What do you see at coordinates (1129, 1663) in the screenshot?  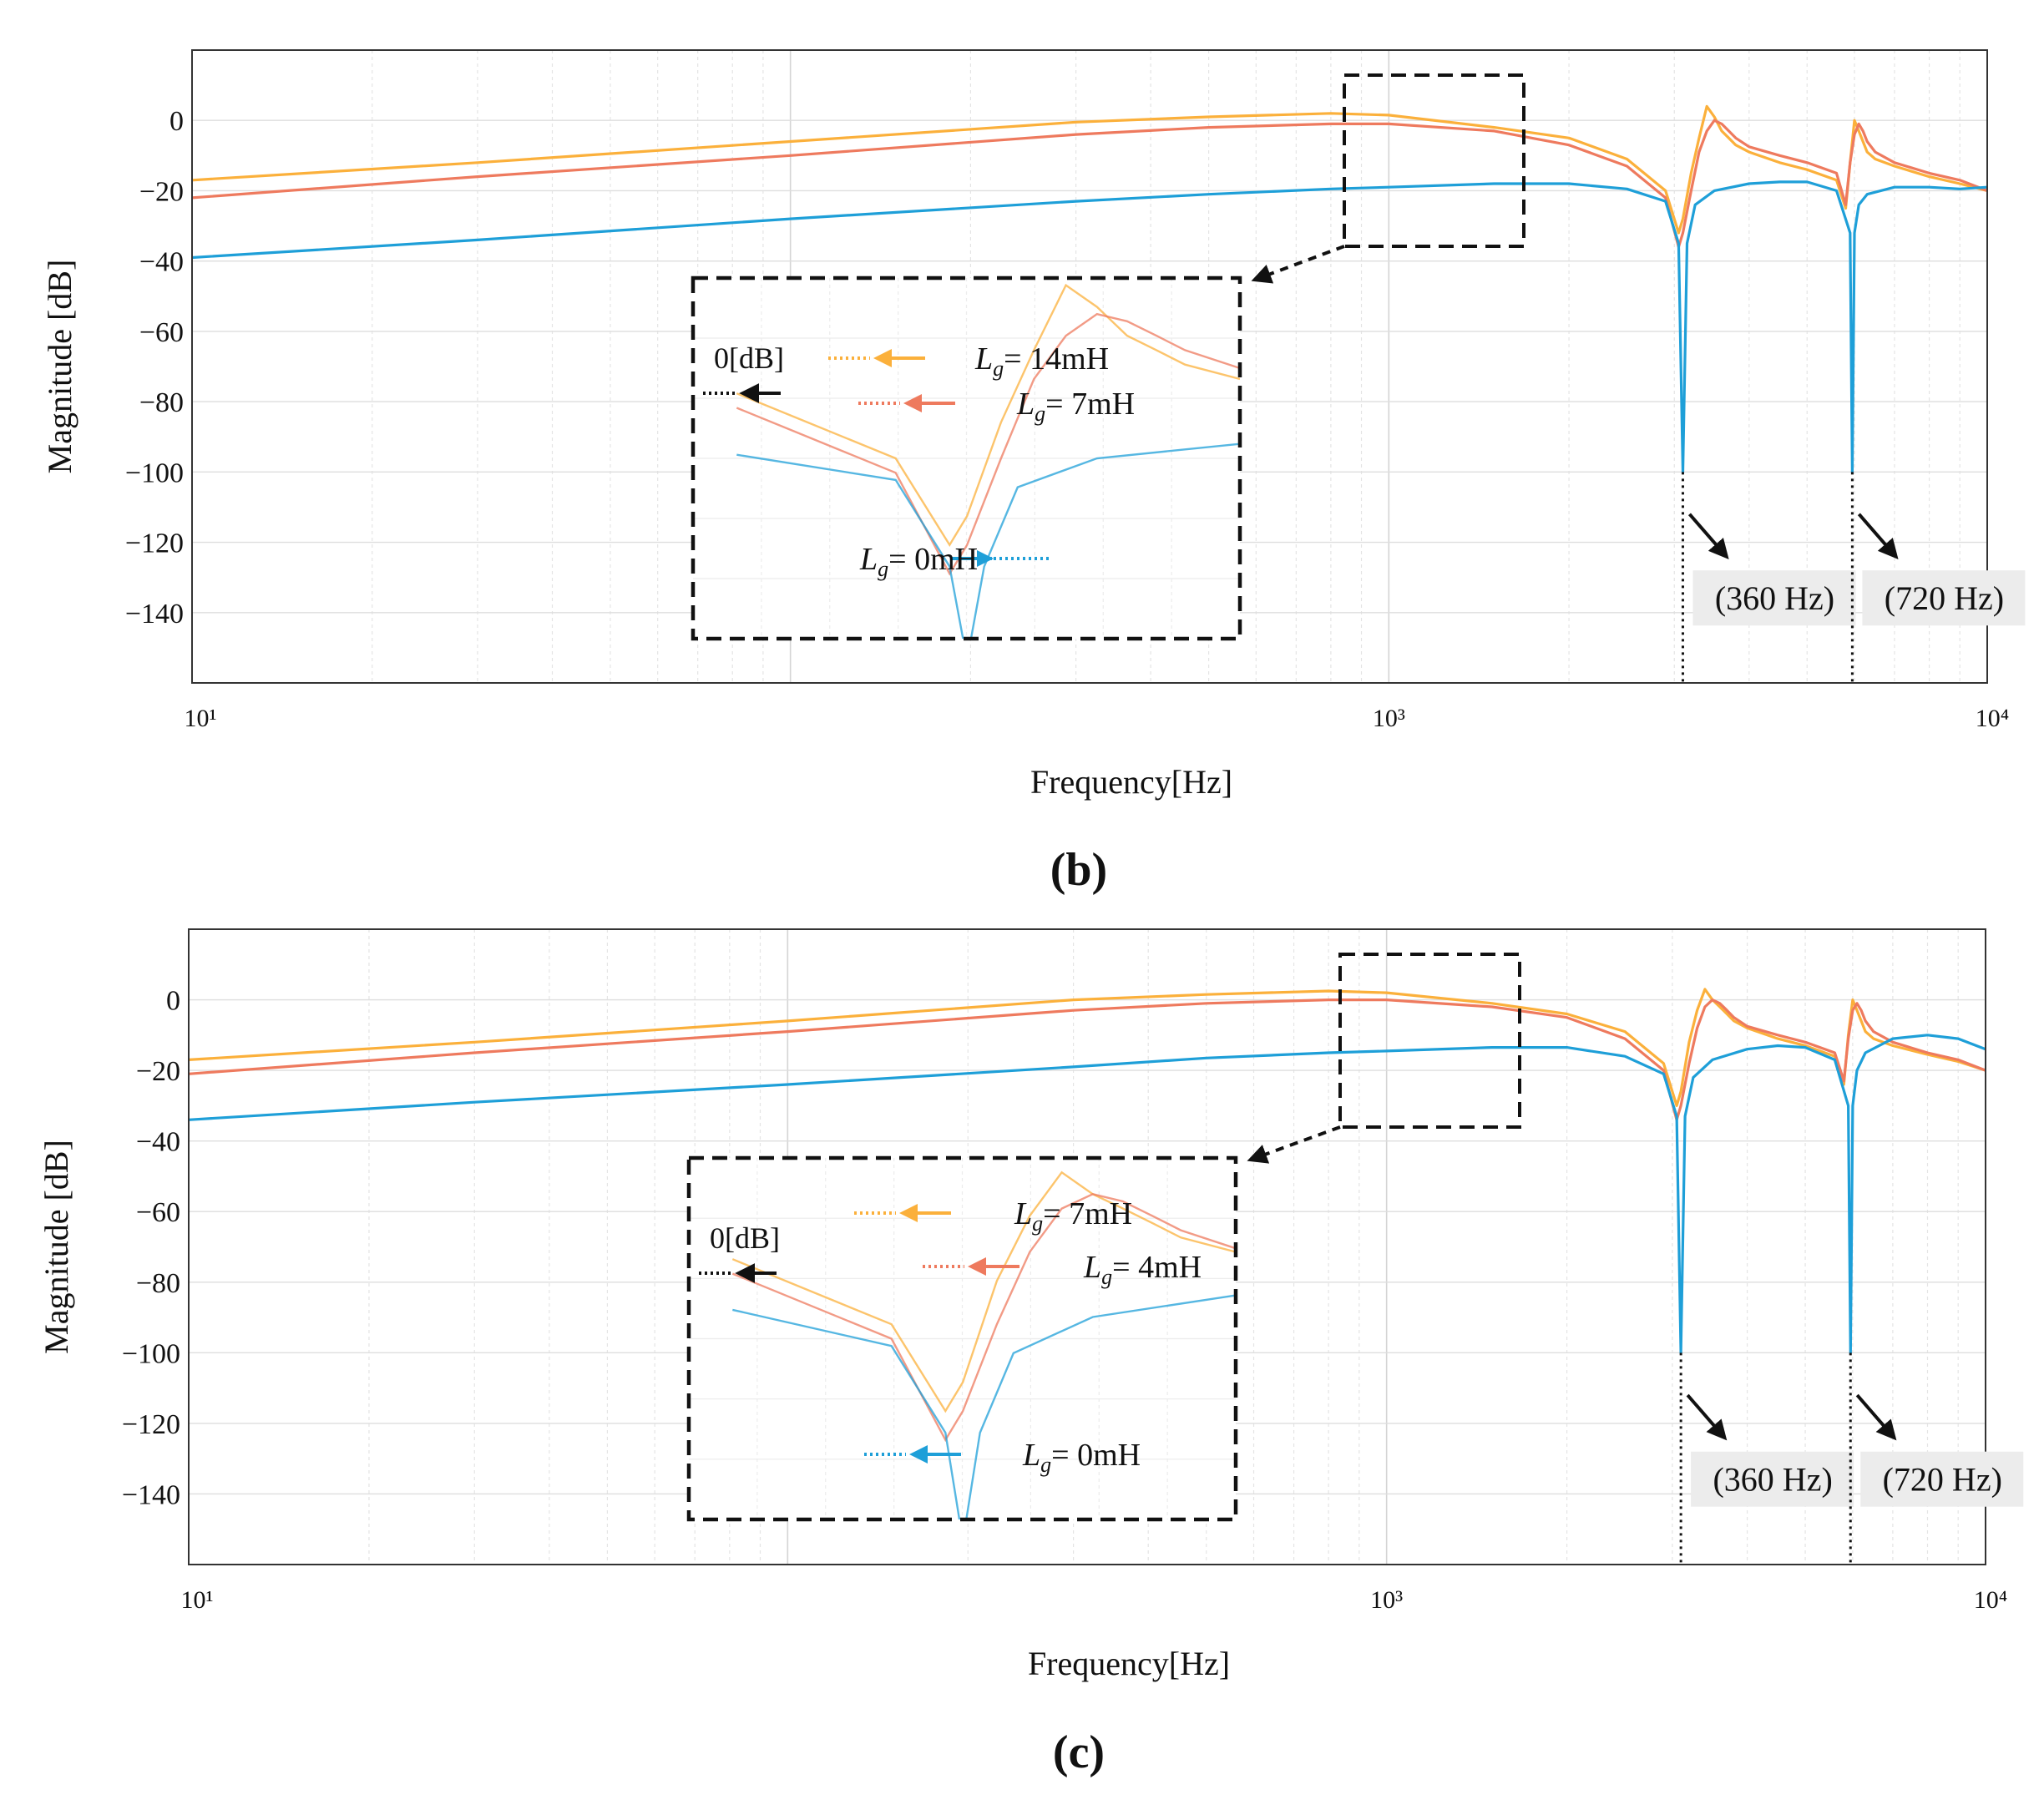 I see `chart-c-xlabel: Frequency[Hz]` at bounding box center [1129, 1663].